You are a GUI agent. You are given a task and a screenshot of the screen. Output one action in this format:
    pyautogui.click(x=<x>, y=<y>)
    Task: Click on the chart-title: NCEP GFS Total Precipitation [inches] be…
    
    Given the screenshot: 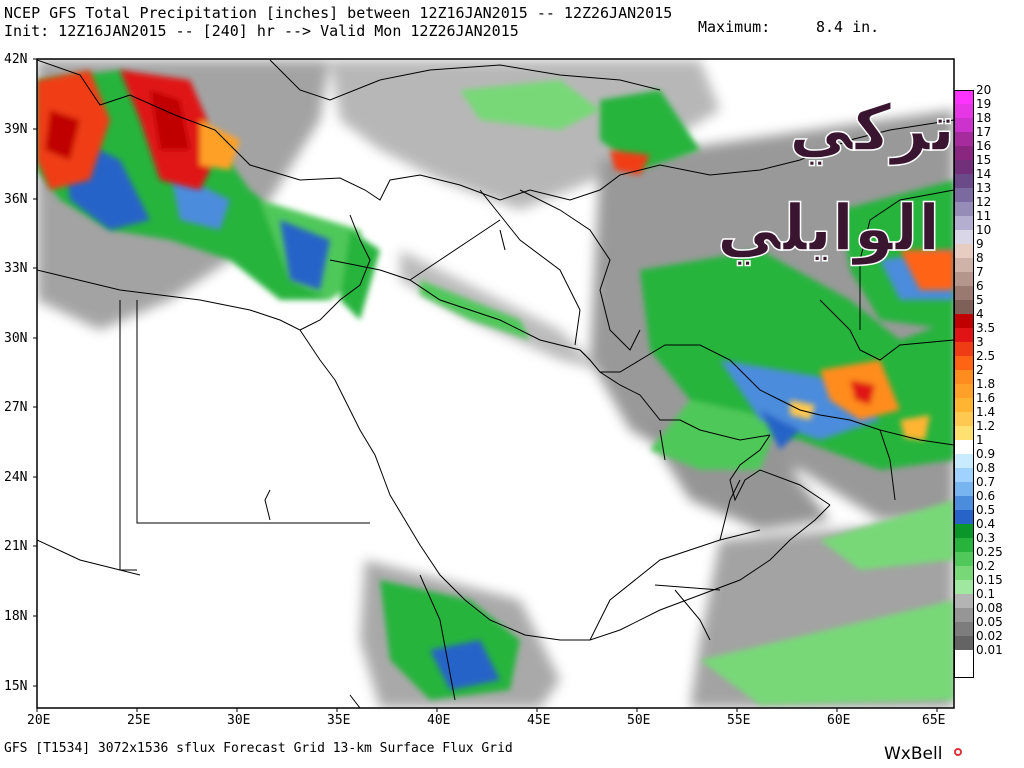 What is the action you would take?
    pyautogui.click(x=338, y=13)
    